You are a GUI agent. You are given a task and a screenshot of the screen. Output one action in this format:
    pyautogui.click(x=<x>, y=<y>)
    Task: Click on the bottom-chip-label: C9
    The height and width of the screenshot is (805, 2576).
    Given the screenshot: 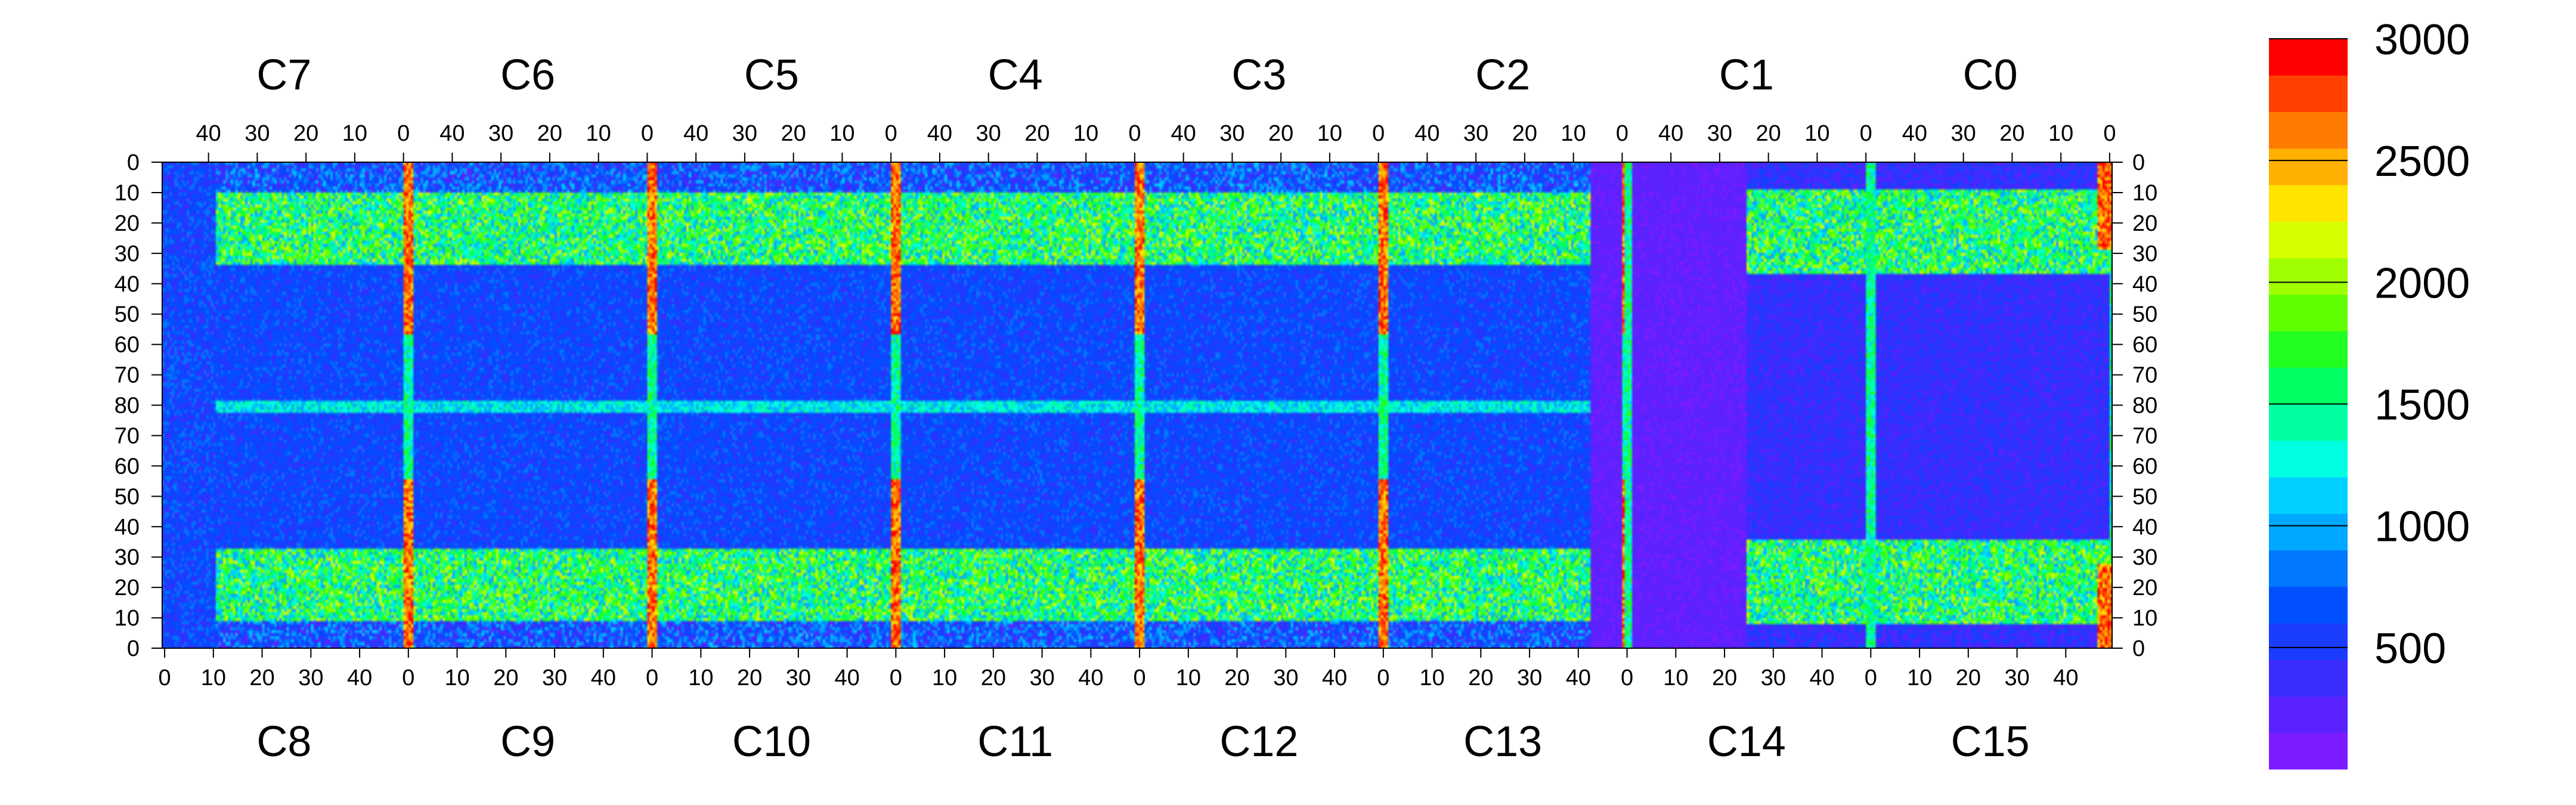 What is the action you would take?
    pyautogui.click(x=528, y=742)
    